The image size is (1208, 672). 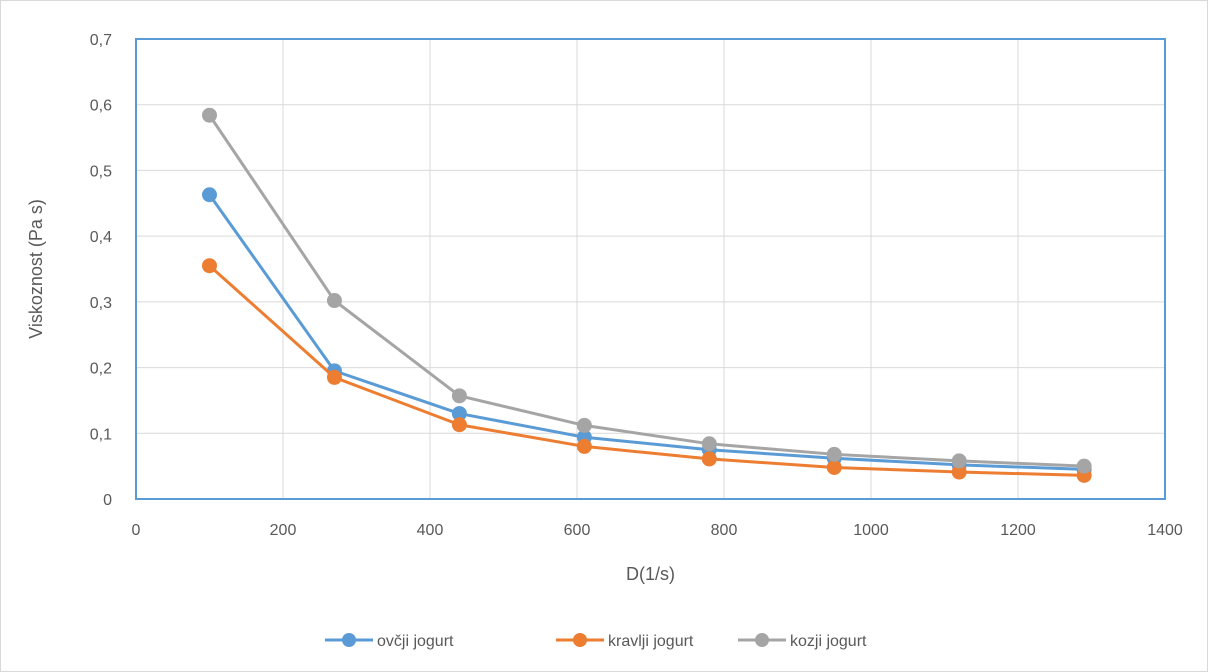 I want to click on legend-label: kozji jogurt, so click(x=828, y=641).